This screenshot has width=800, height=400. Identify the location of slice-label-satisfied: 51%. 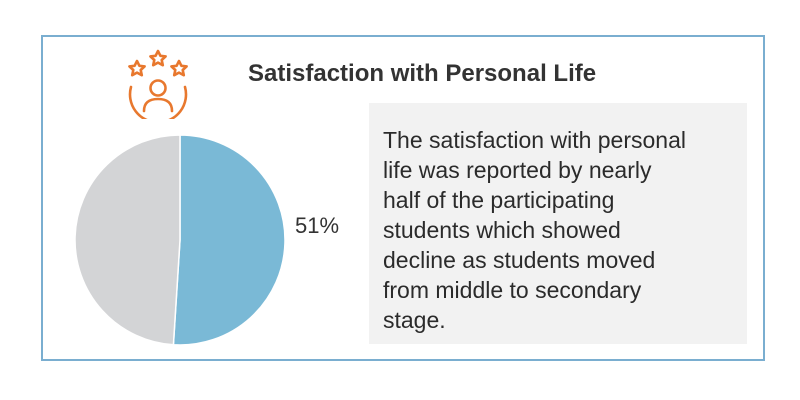
(317, 225).